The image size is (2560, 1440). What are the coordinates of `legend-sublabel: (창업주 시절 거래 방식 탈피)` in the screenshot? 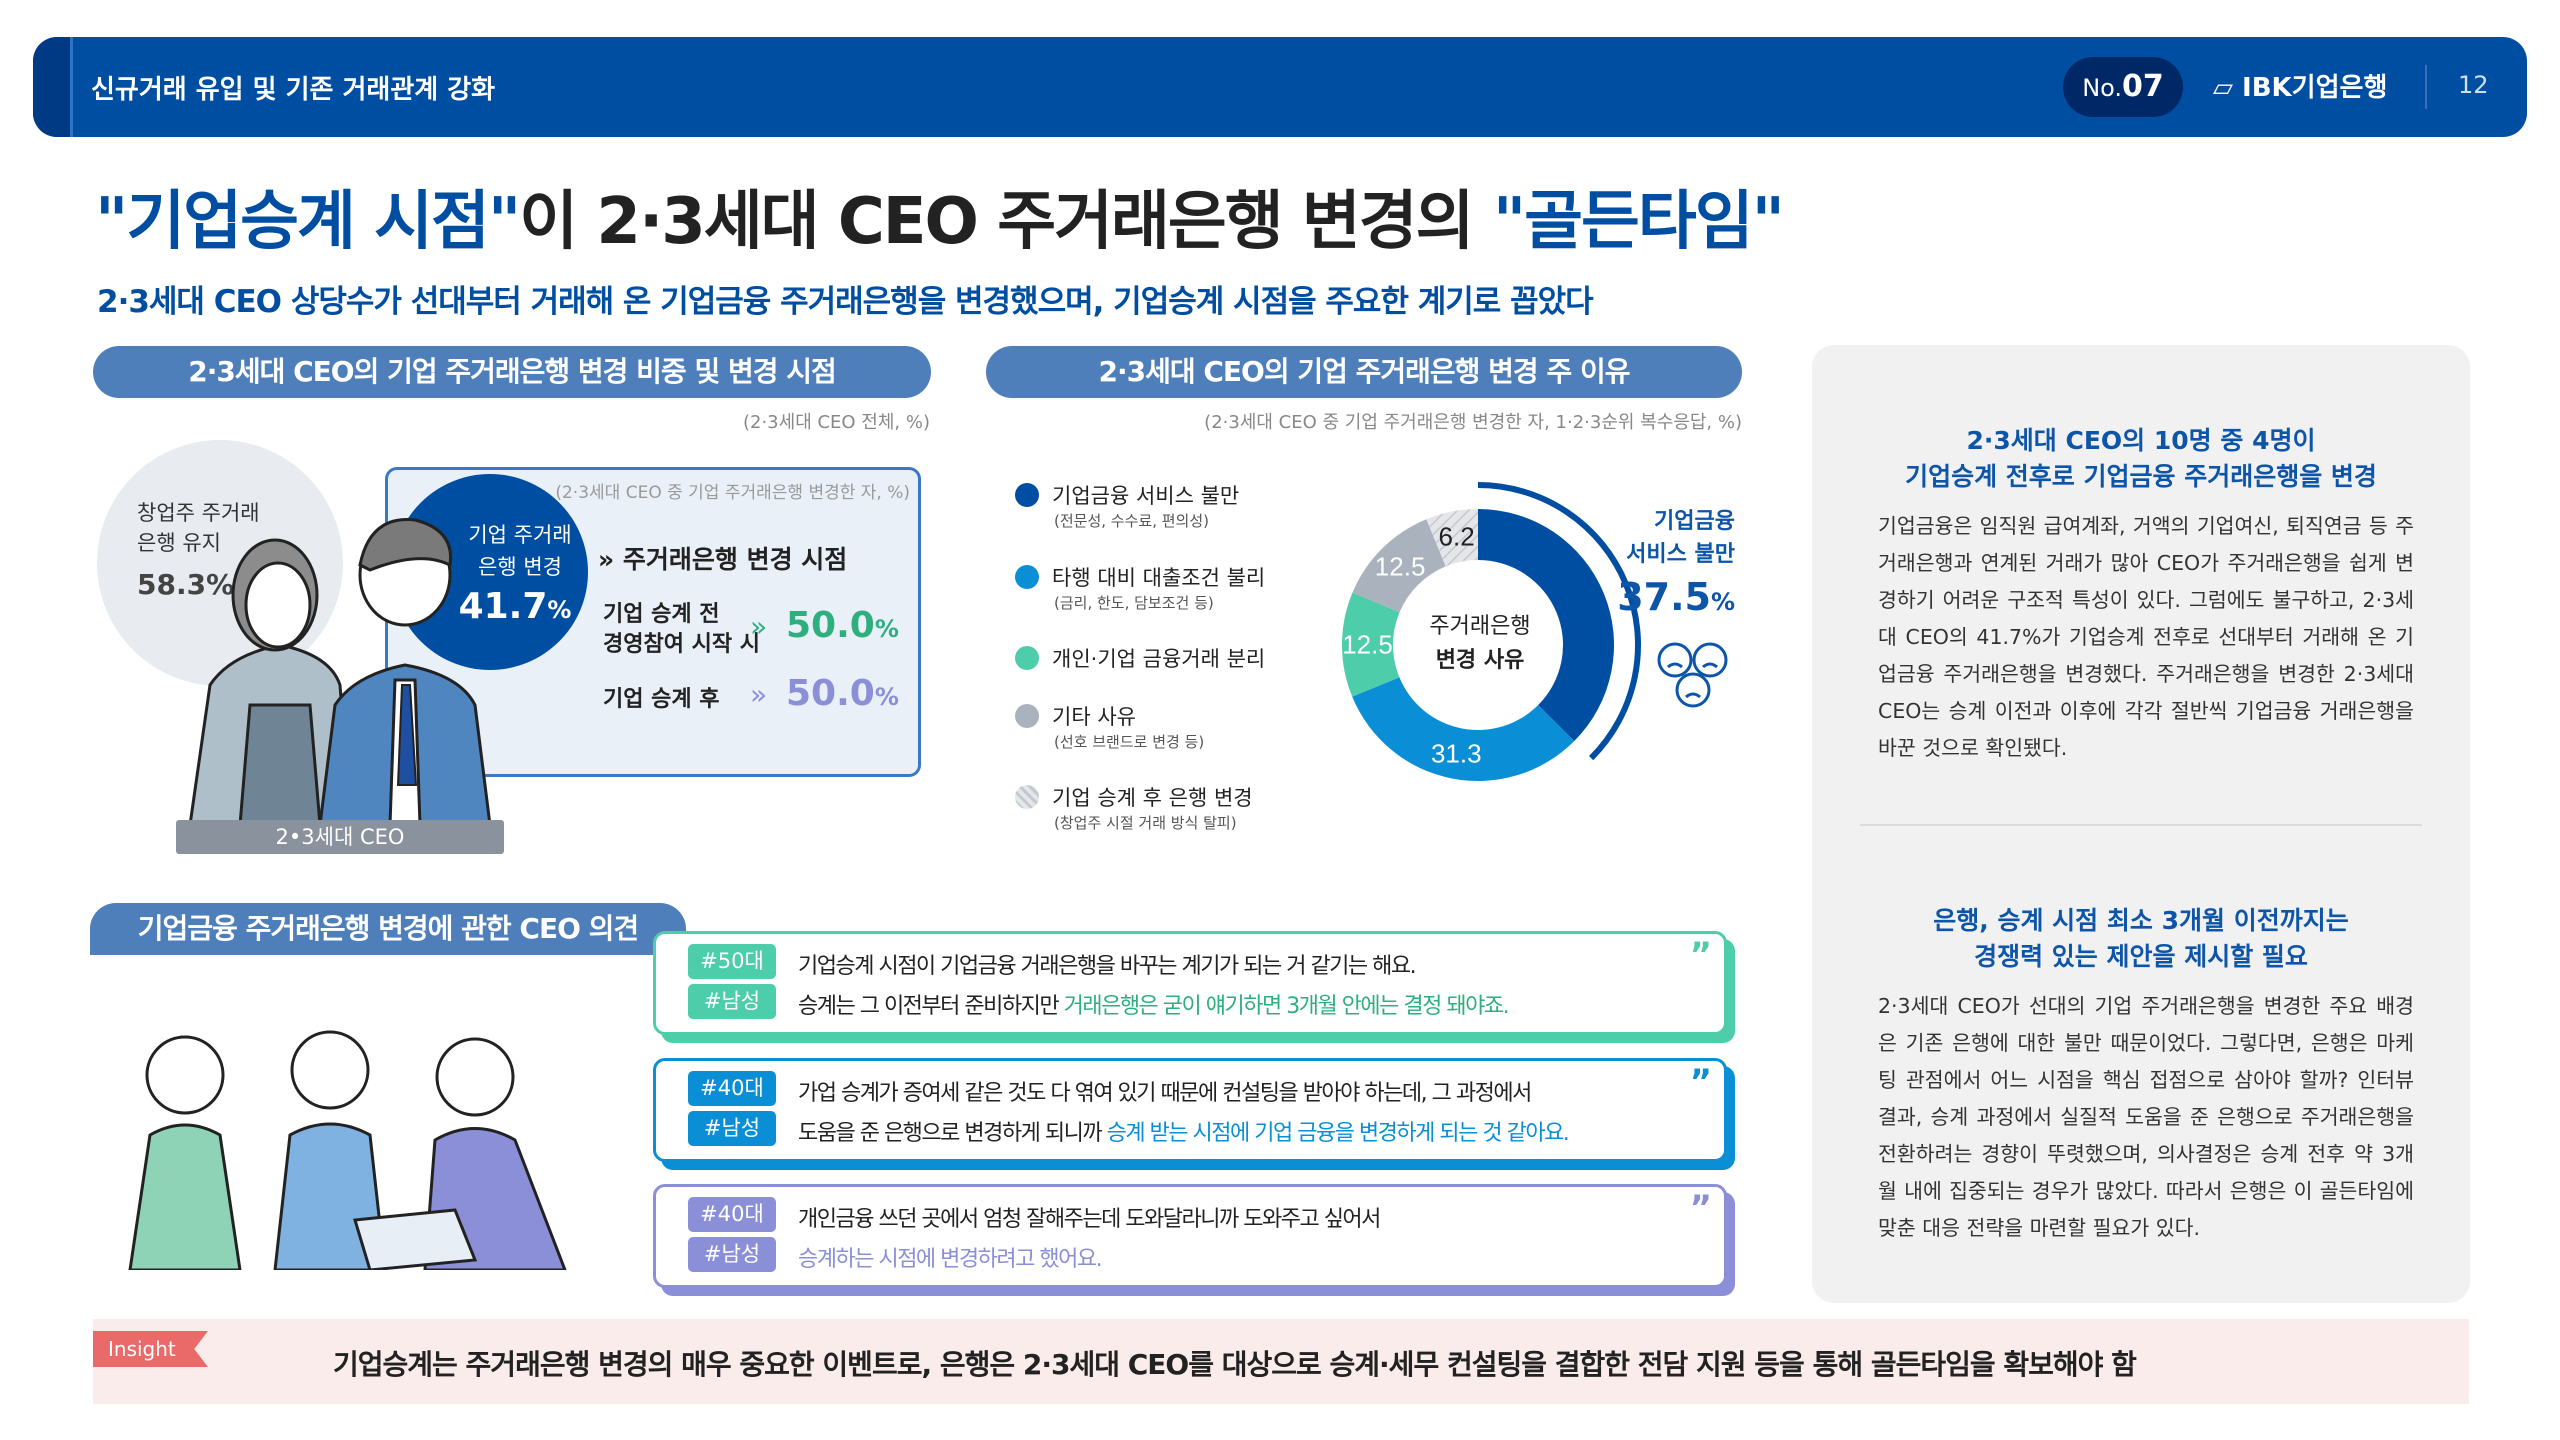 It's located at (1145, 823).